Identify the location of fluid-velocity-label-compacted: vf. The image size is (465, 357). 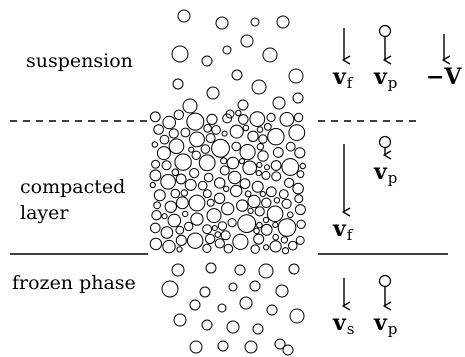
(343, 230).